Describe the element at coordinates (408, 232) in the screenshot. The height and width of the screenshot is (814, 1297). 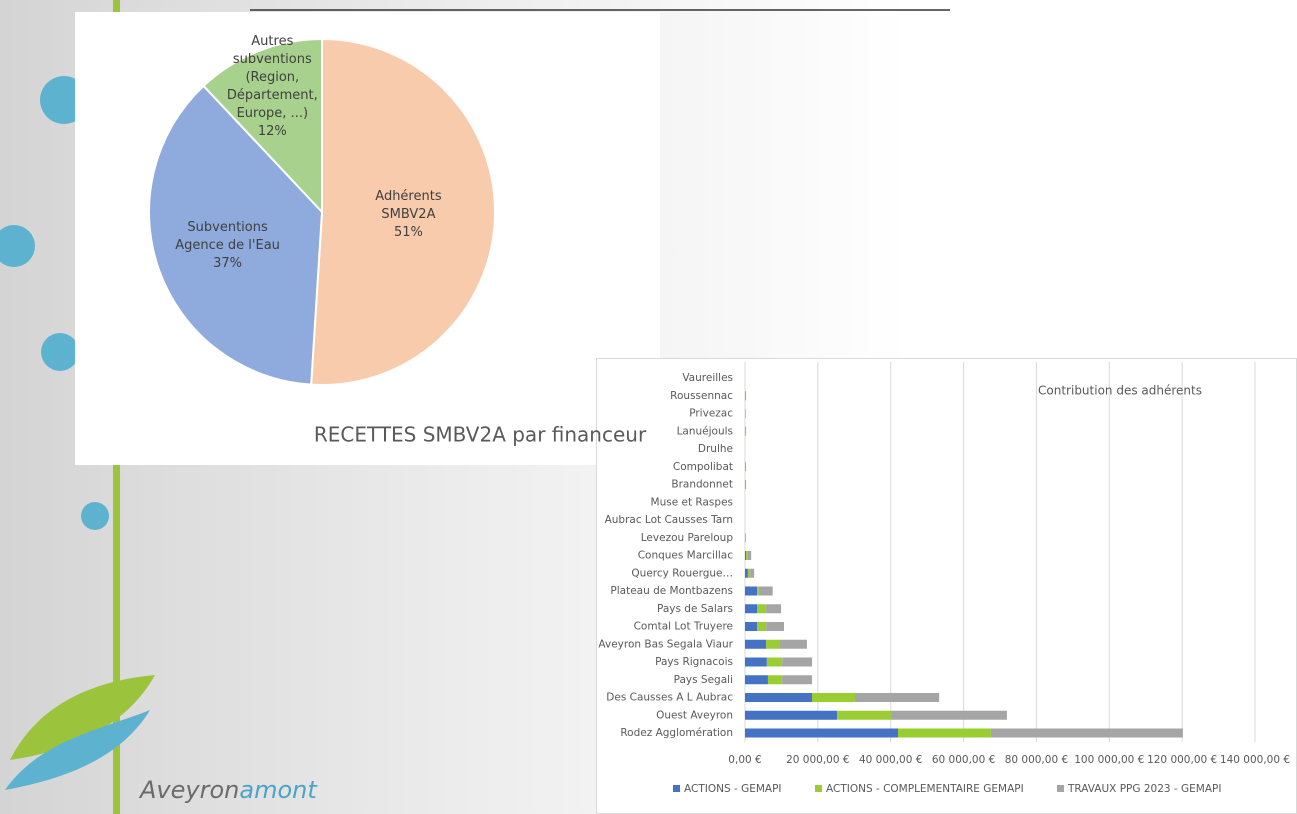
I see `slice-value: 51%` at that location.